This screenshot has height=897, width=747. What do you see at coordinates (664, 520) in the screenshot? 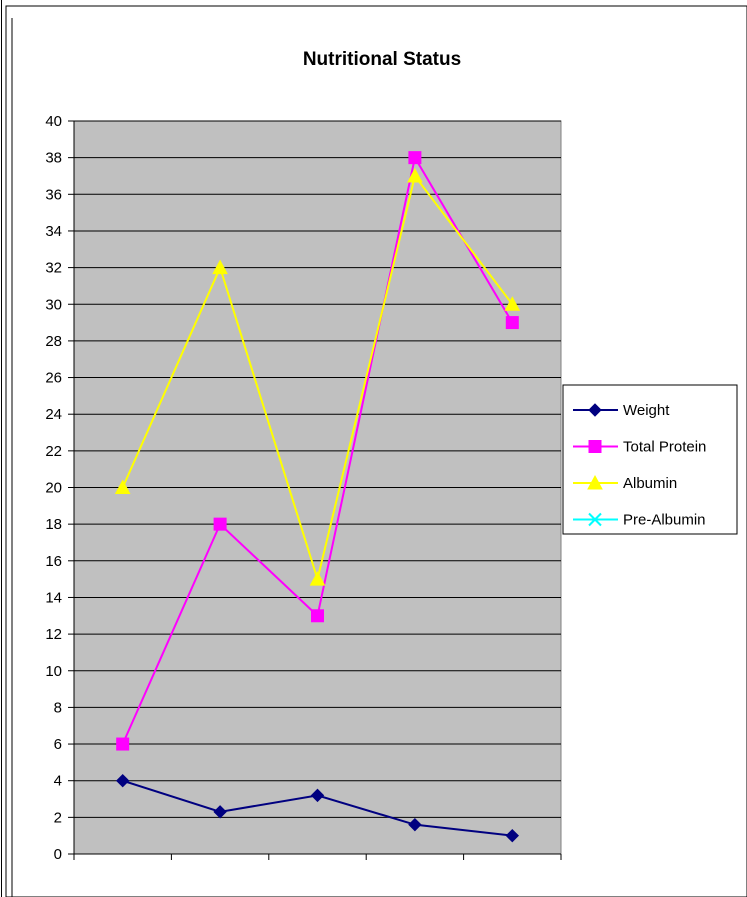
I see `legend-label: Pre-Albumin` at bounding box center [664, 520].